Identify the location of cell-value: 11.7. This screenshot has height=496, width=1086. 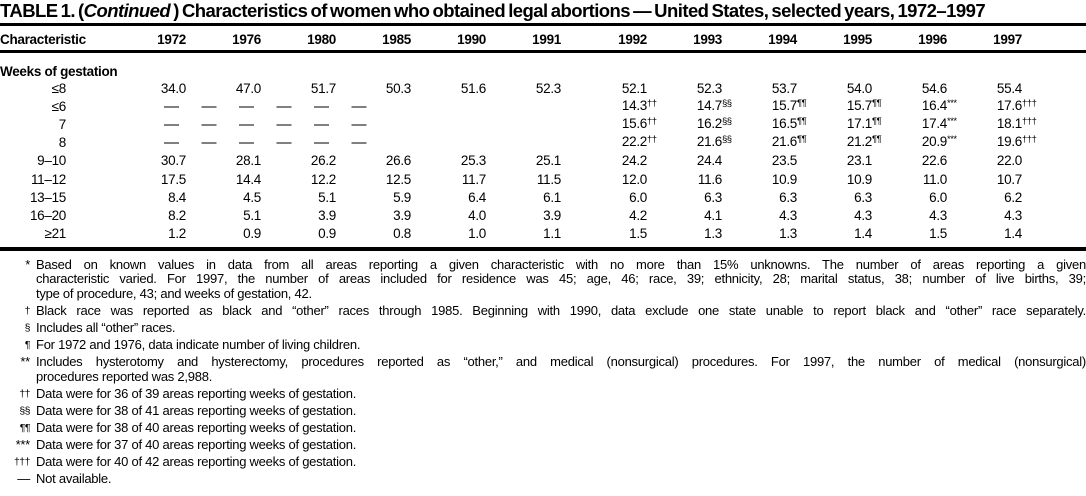
(473, 179).